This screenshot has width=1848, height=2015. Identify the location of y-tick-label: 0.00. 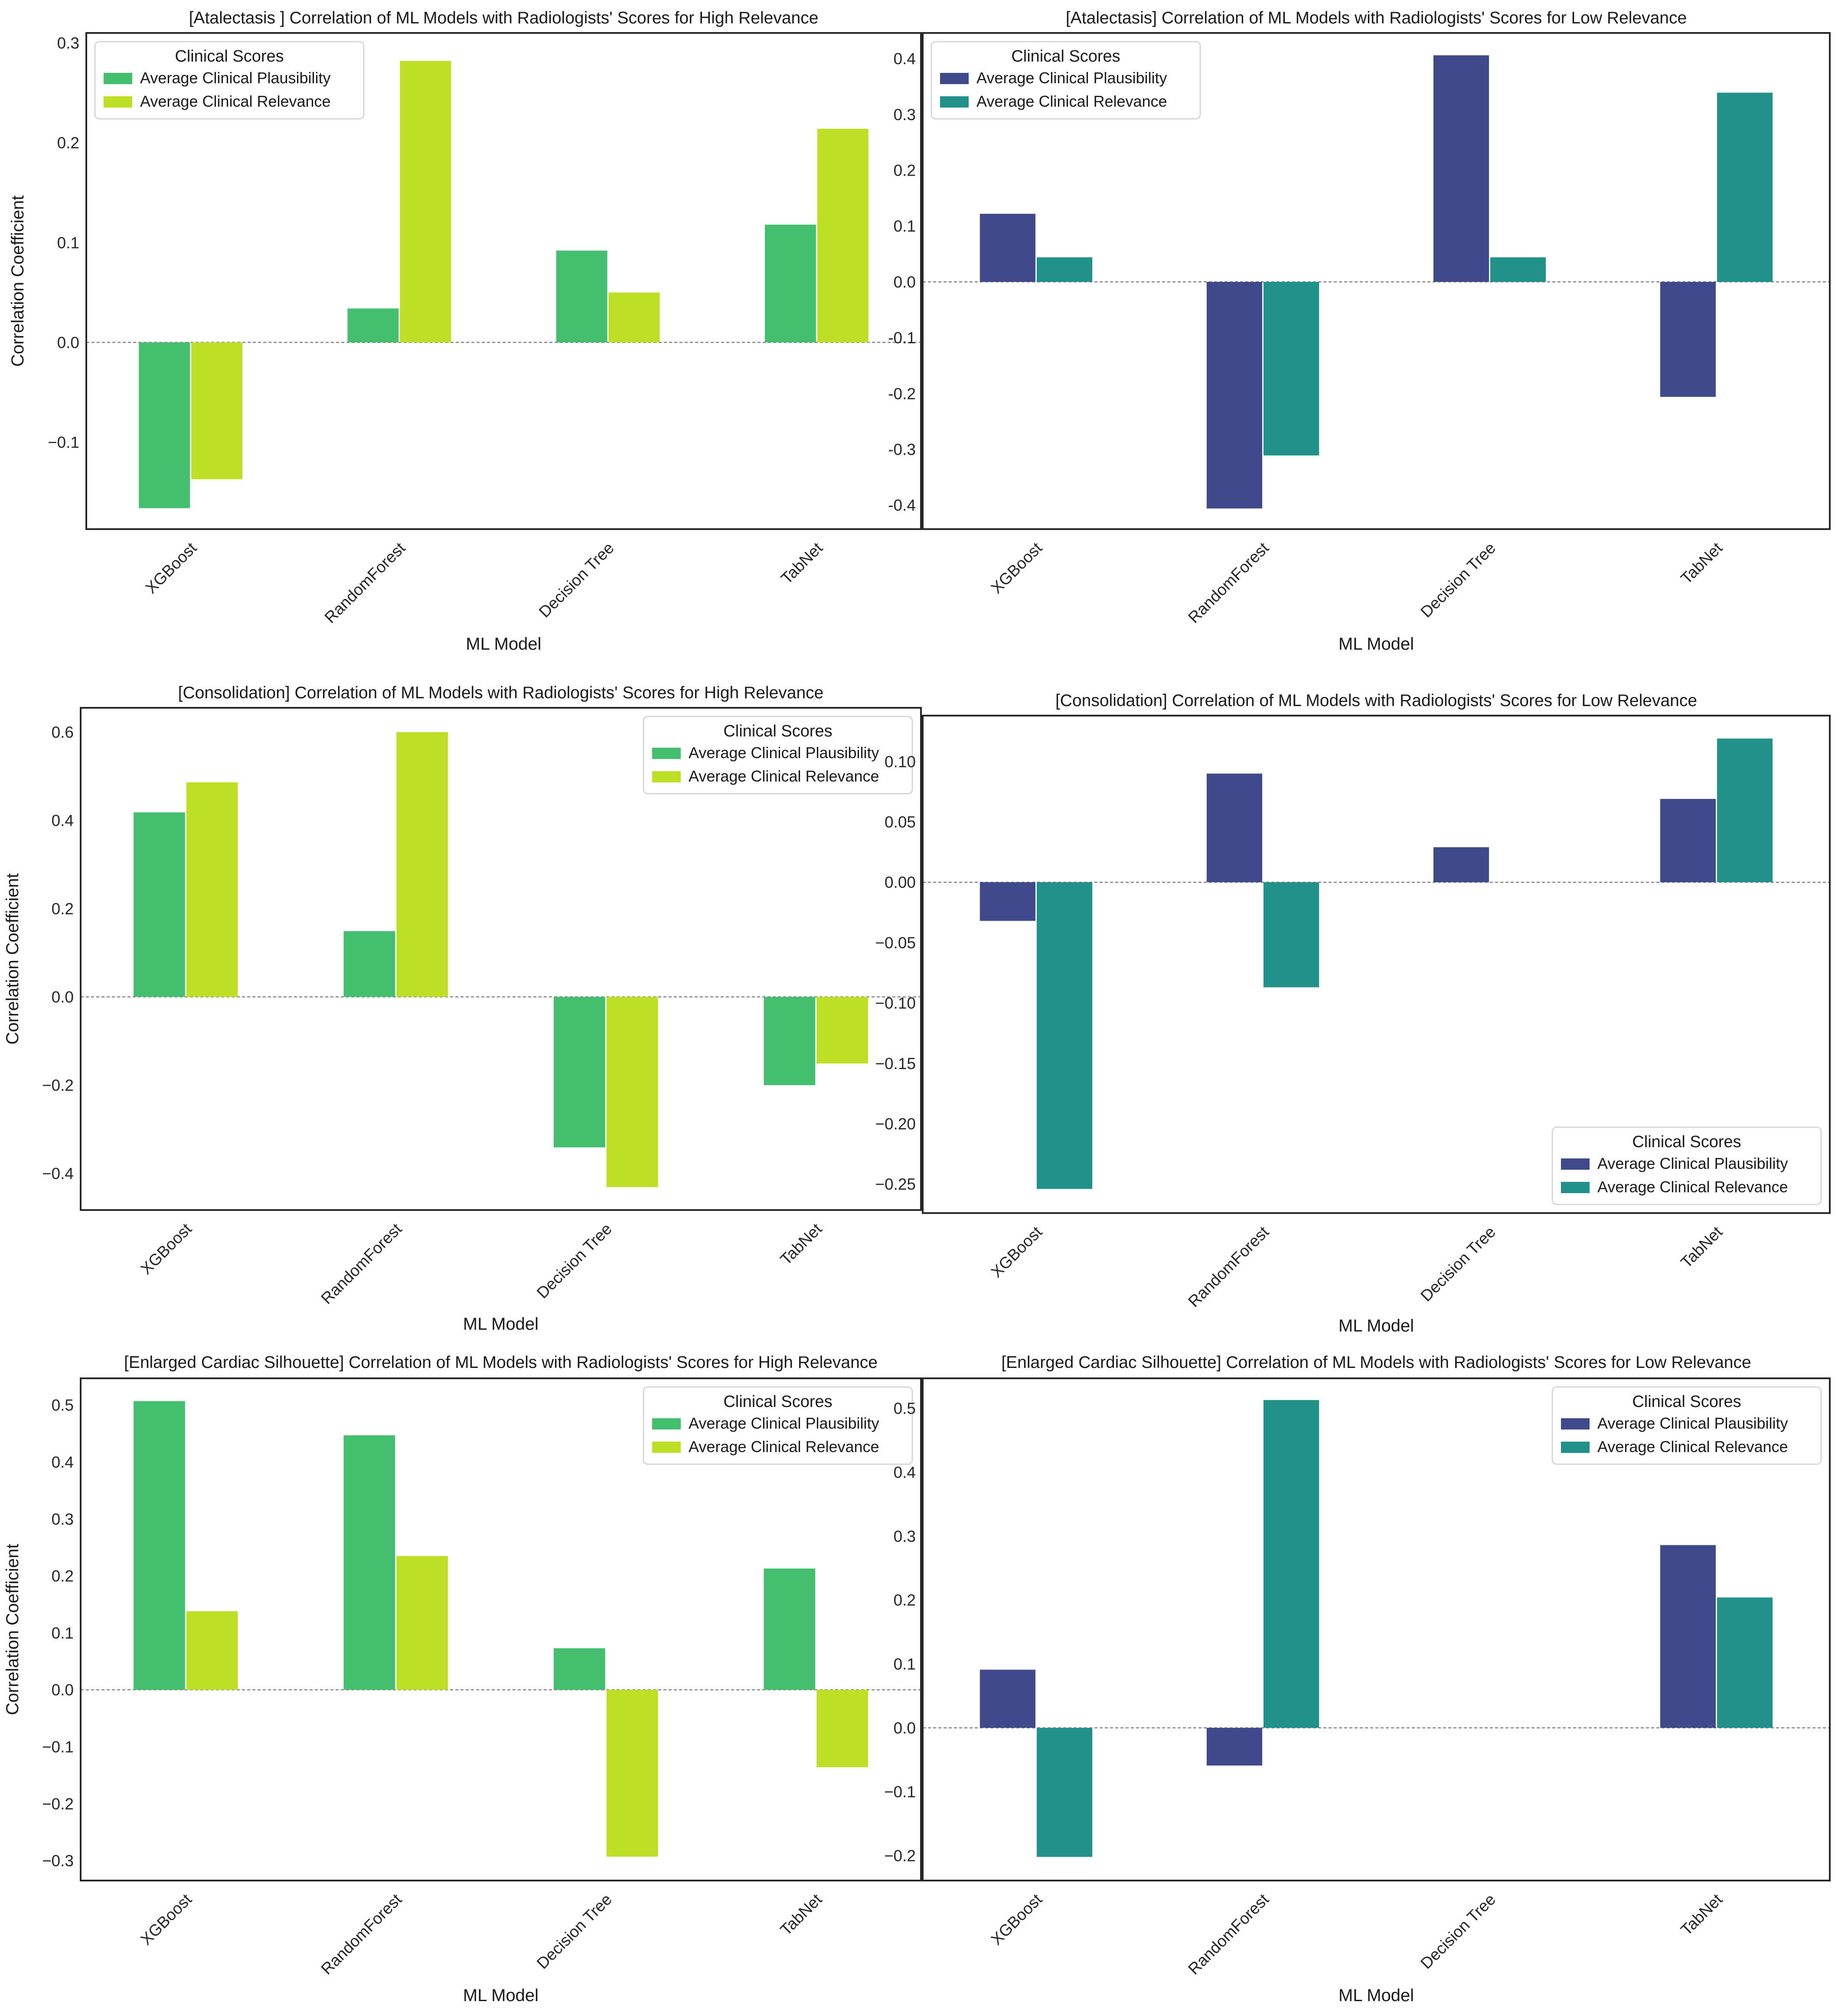
(901, 882).